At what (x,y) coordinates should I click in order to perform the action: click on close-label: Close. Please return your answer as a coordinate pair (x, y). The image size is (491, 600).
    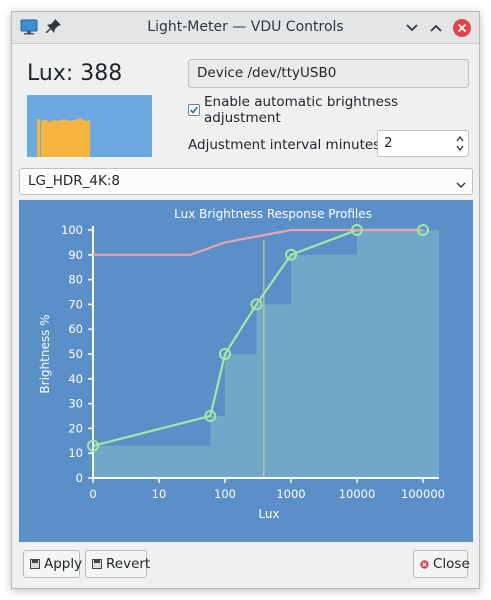
    Looking at the image, I should click on (451, 564).